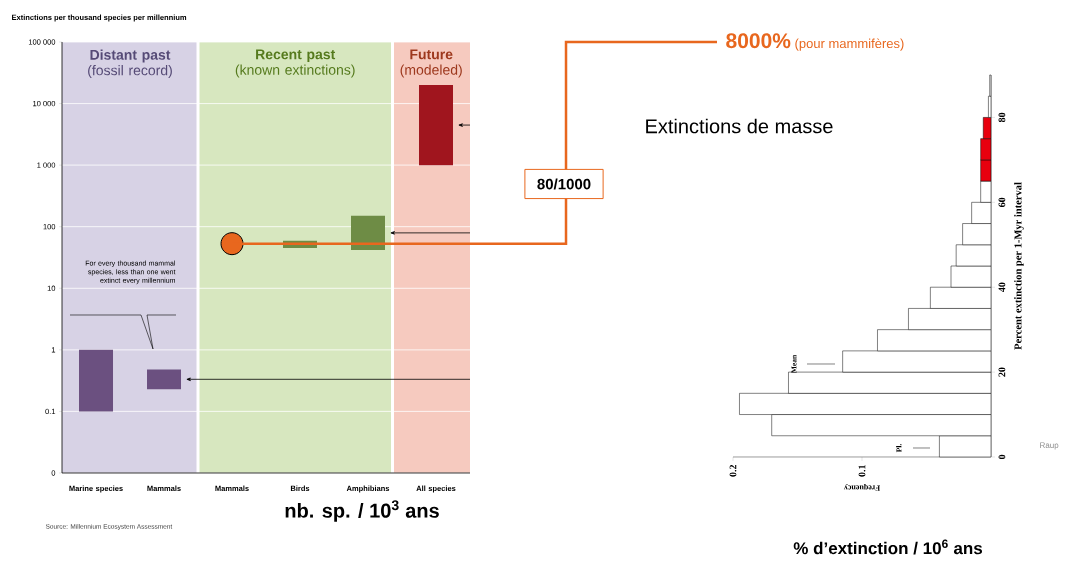 This screenshot has width=1067, height=561. I want to click on x-axis-title: Frequency, so click(862, 487).